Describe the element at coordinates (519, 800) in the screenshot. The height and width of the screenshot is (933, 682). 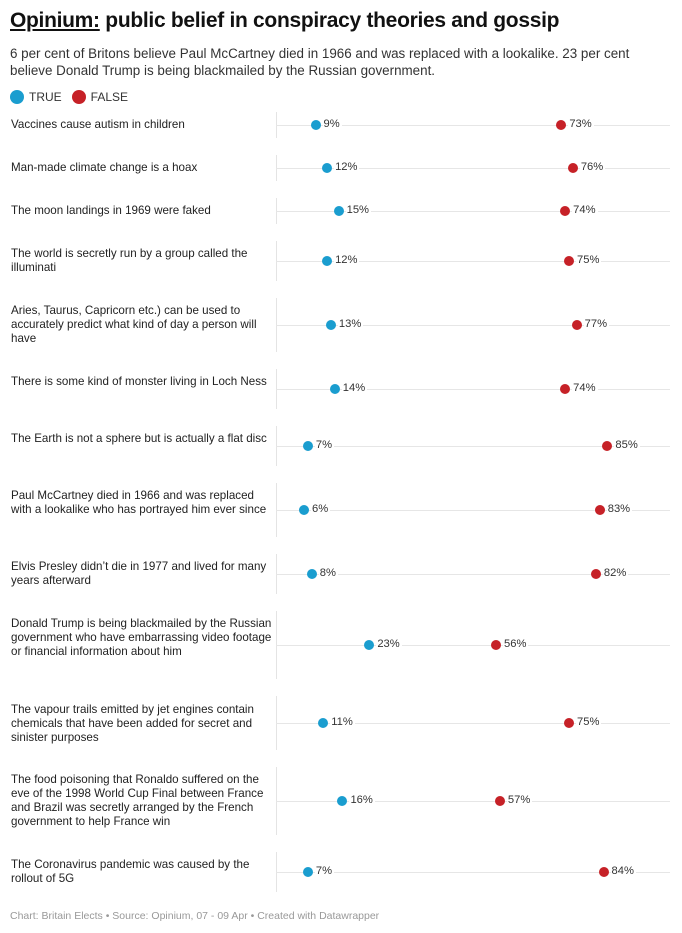
I see `value-label-false: 57%` at that location.